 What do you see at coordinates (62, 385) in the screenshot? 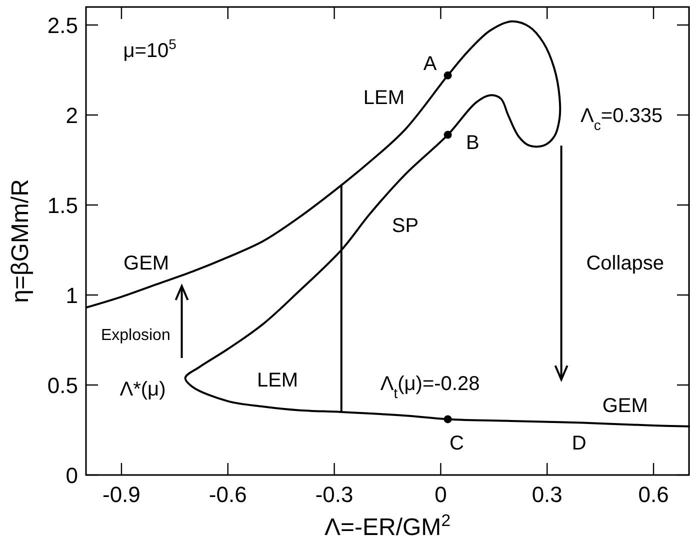
I see `y-tick-label: 0.5` at bounding box center [62, 385].